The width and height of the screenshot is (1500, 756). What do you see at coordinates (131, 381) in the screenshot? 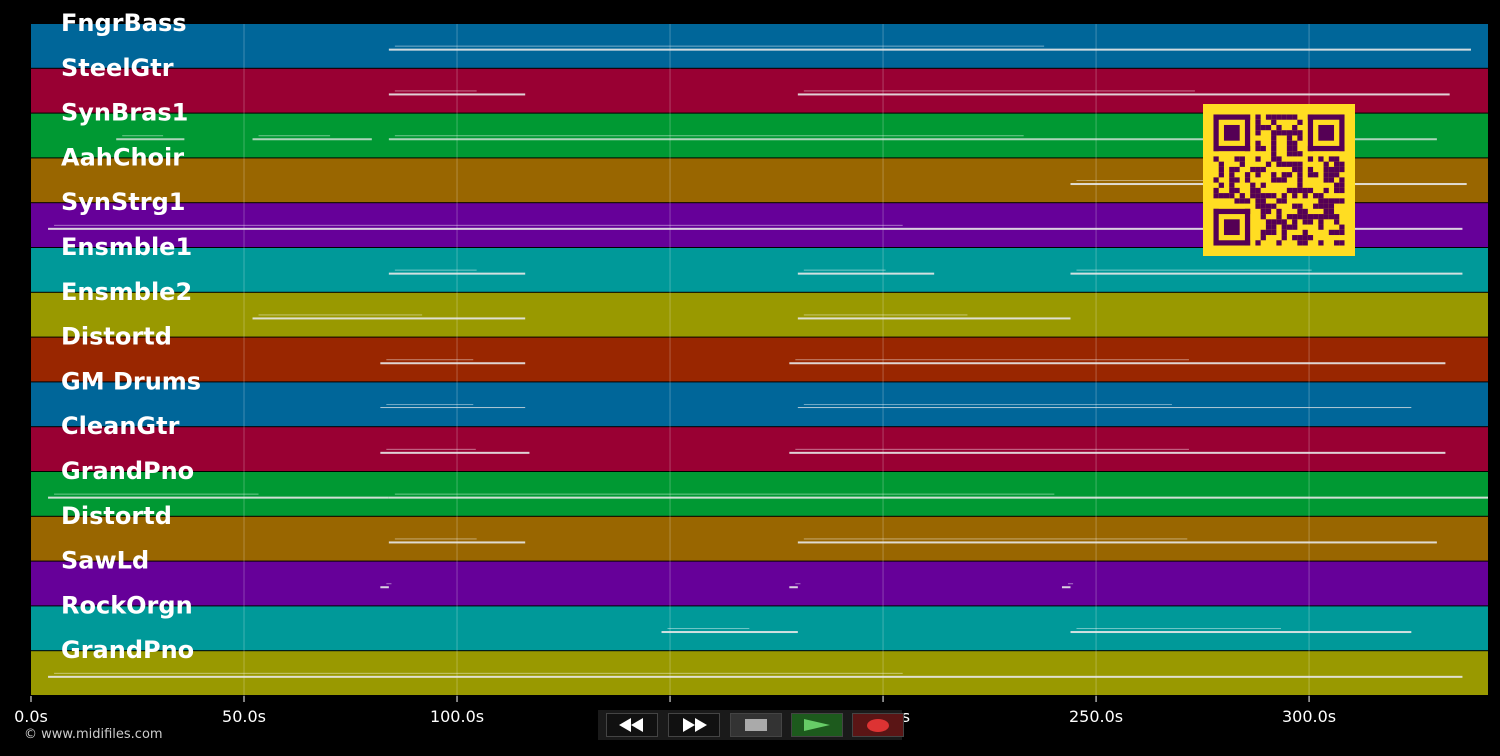
I see `track-label-8: GM Drums` at bounding box center [131, 381].